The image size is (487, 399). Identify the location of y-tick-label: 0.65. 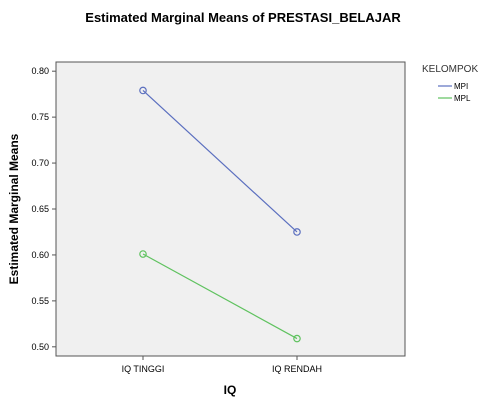
(40, 209).